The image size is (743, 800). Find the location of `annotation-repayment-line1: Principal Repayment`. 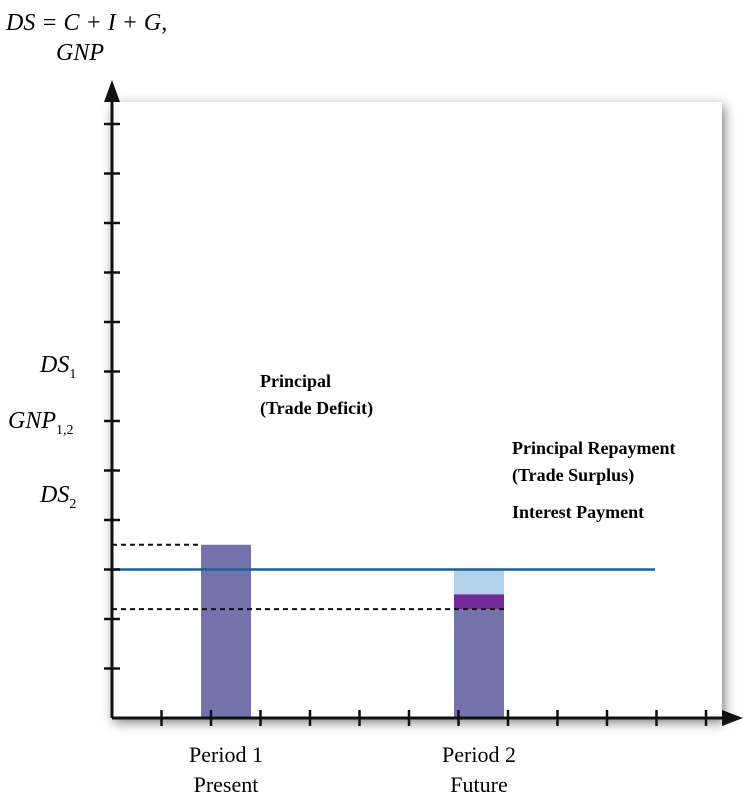

annotation-repayment-line1: Principal Repayment is located at coordinates (594, 448).